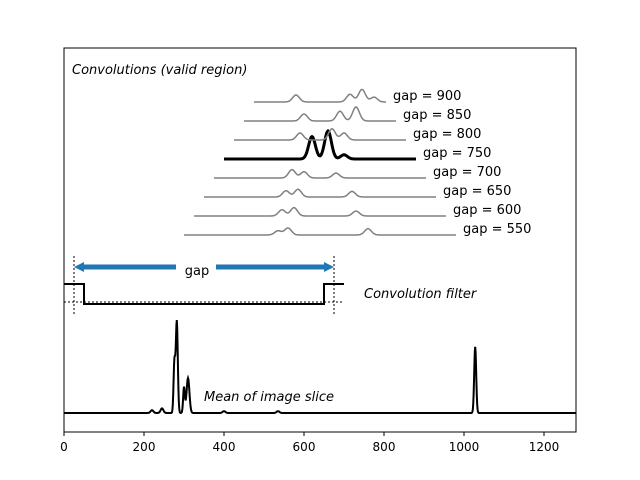 This screenshot has height=480, width=640. What do you see at coordinates (544, 447) in the screenshot?
I see `x-tick-label: 1200` at bounding box center [544, 447].